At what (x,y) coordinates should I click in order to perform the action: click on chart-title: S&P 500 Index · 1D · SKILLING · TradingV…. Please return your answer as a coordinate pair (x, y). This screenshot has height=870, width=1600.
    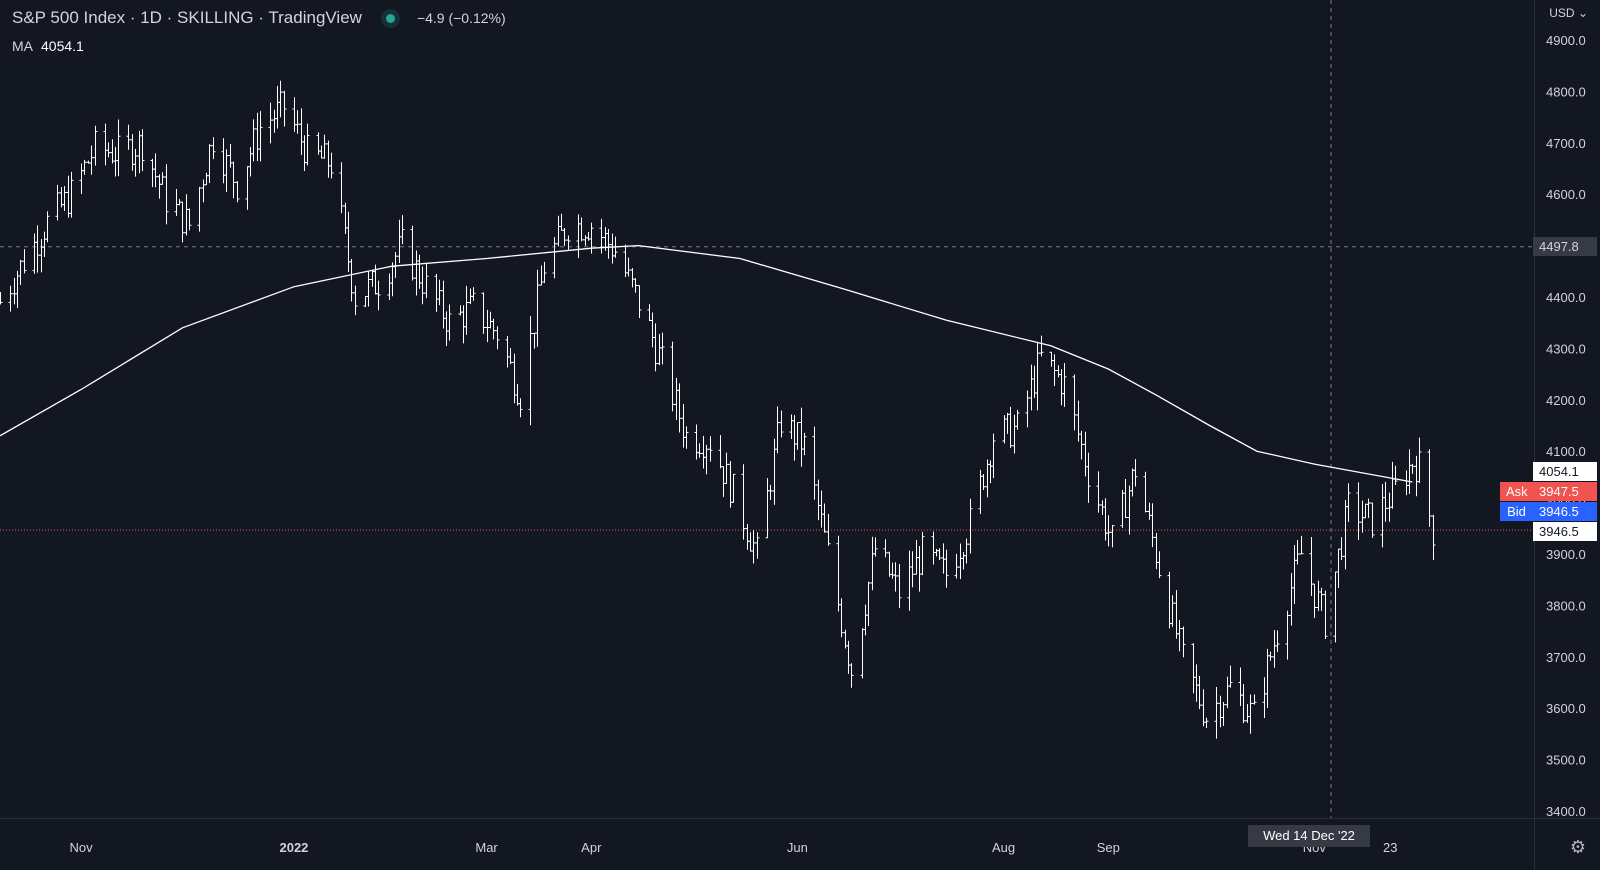
    Looking at the image, I should click on (187, 17).